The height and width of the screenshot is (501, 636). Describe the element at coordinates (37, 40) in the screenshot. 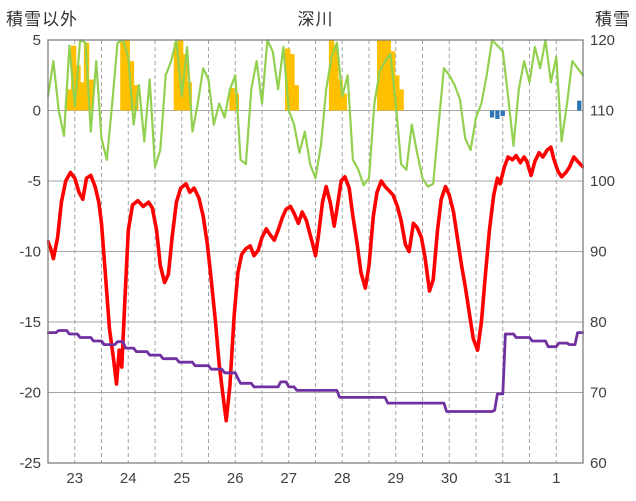

I see `left-axis-tick-label: 5` at that location.